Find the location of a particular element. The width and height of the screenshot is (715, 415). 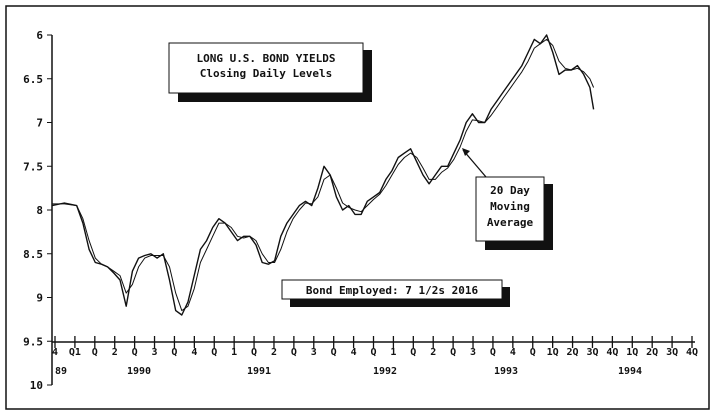

y-tick-label: 6 is located at coordinates (39, 35).